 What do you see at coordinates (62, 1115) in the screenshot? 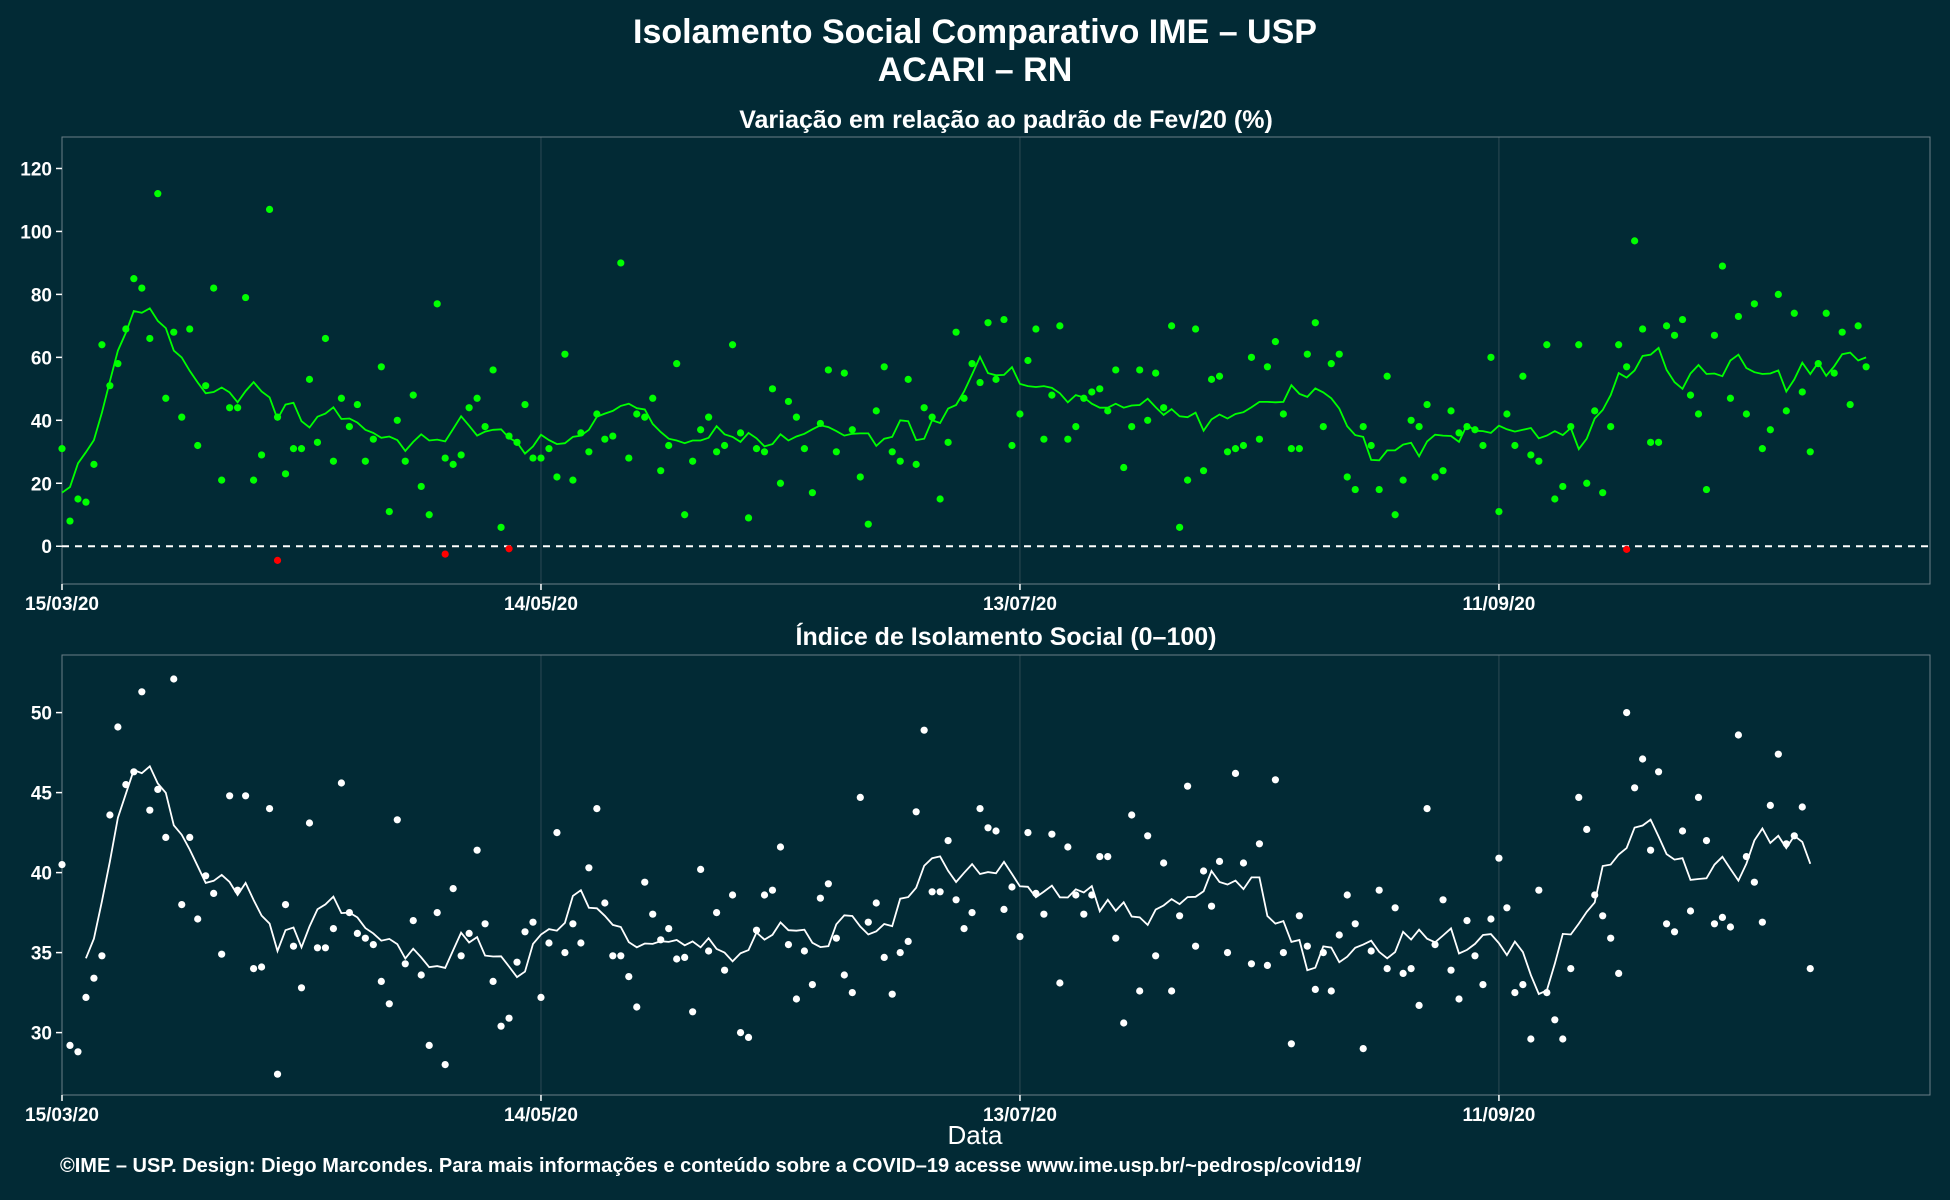
I see `x-tick-label: 15/03/20` at bounding box center [62, 1115].